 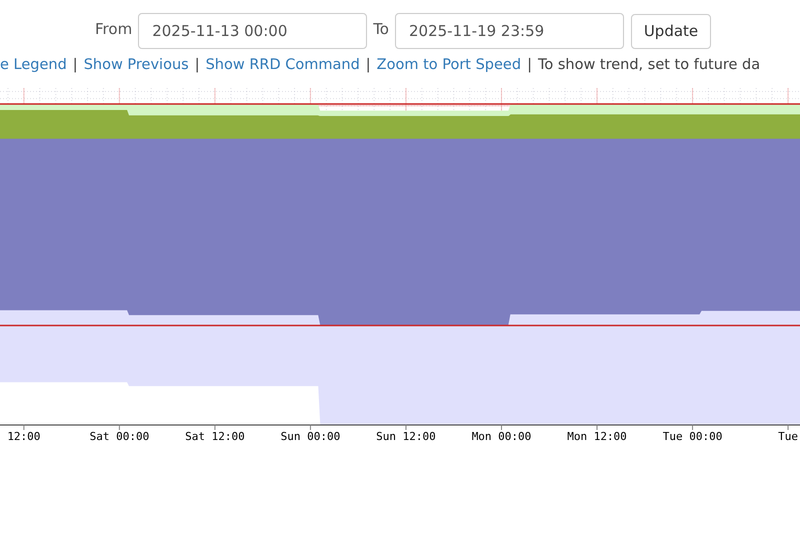 What do you see at coordinates (449, 65) in the screenshot?
I see `text: Zoom to Port Speed` at bounding box center [449, 65].